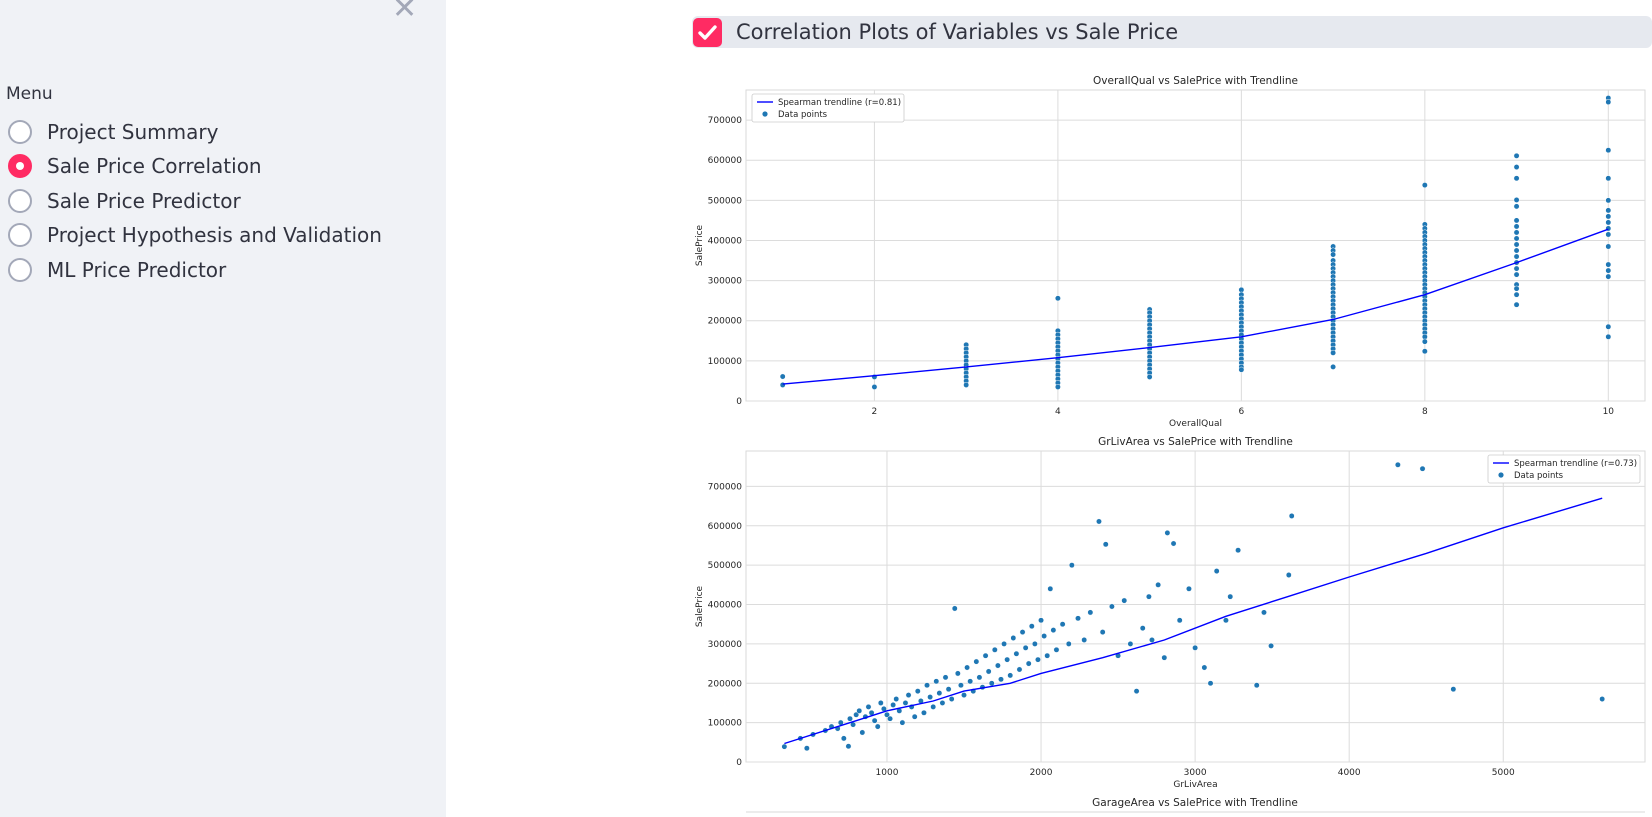 This screenshot has width=1652, height=817. Describe the element at coordinates (124, 201) in the screenshot. I see `radio-option-sale-price-predictor: Sale Price Predictor` at that location.